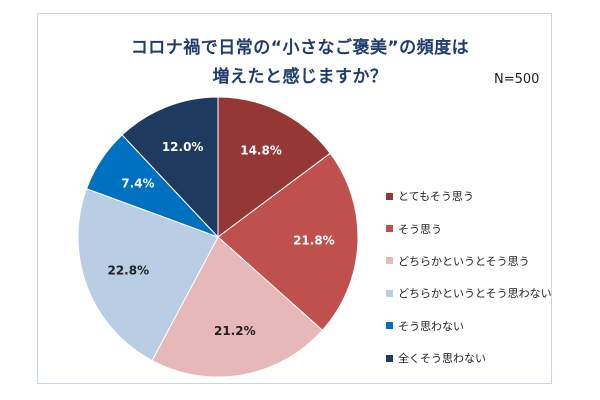 Image resolution: width=600 pixels, height=400 pixels. Describe the element at coordinates (183, 147) in the screenshot. I see `slice-value-label-5: 12.0%` at that location.